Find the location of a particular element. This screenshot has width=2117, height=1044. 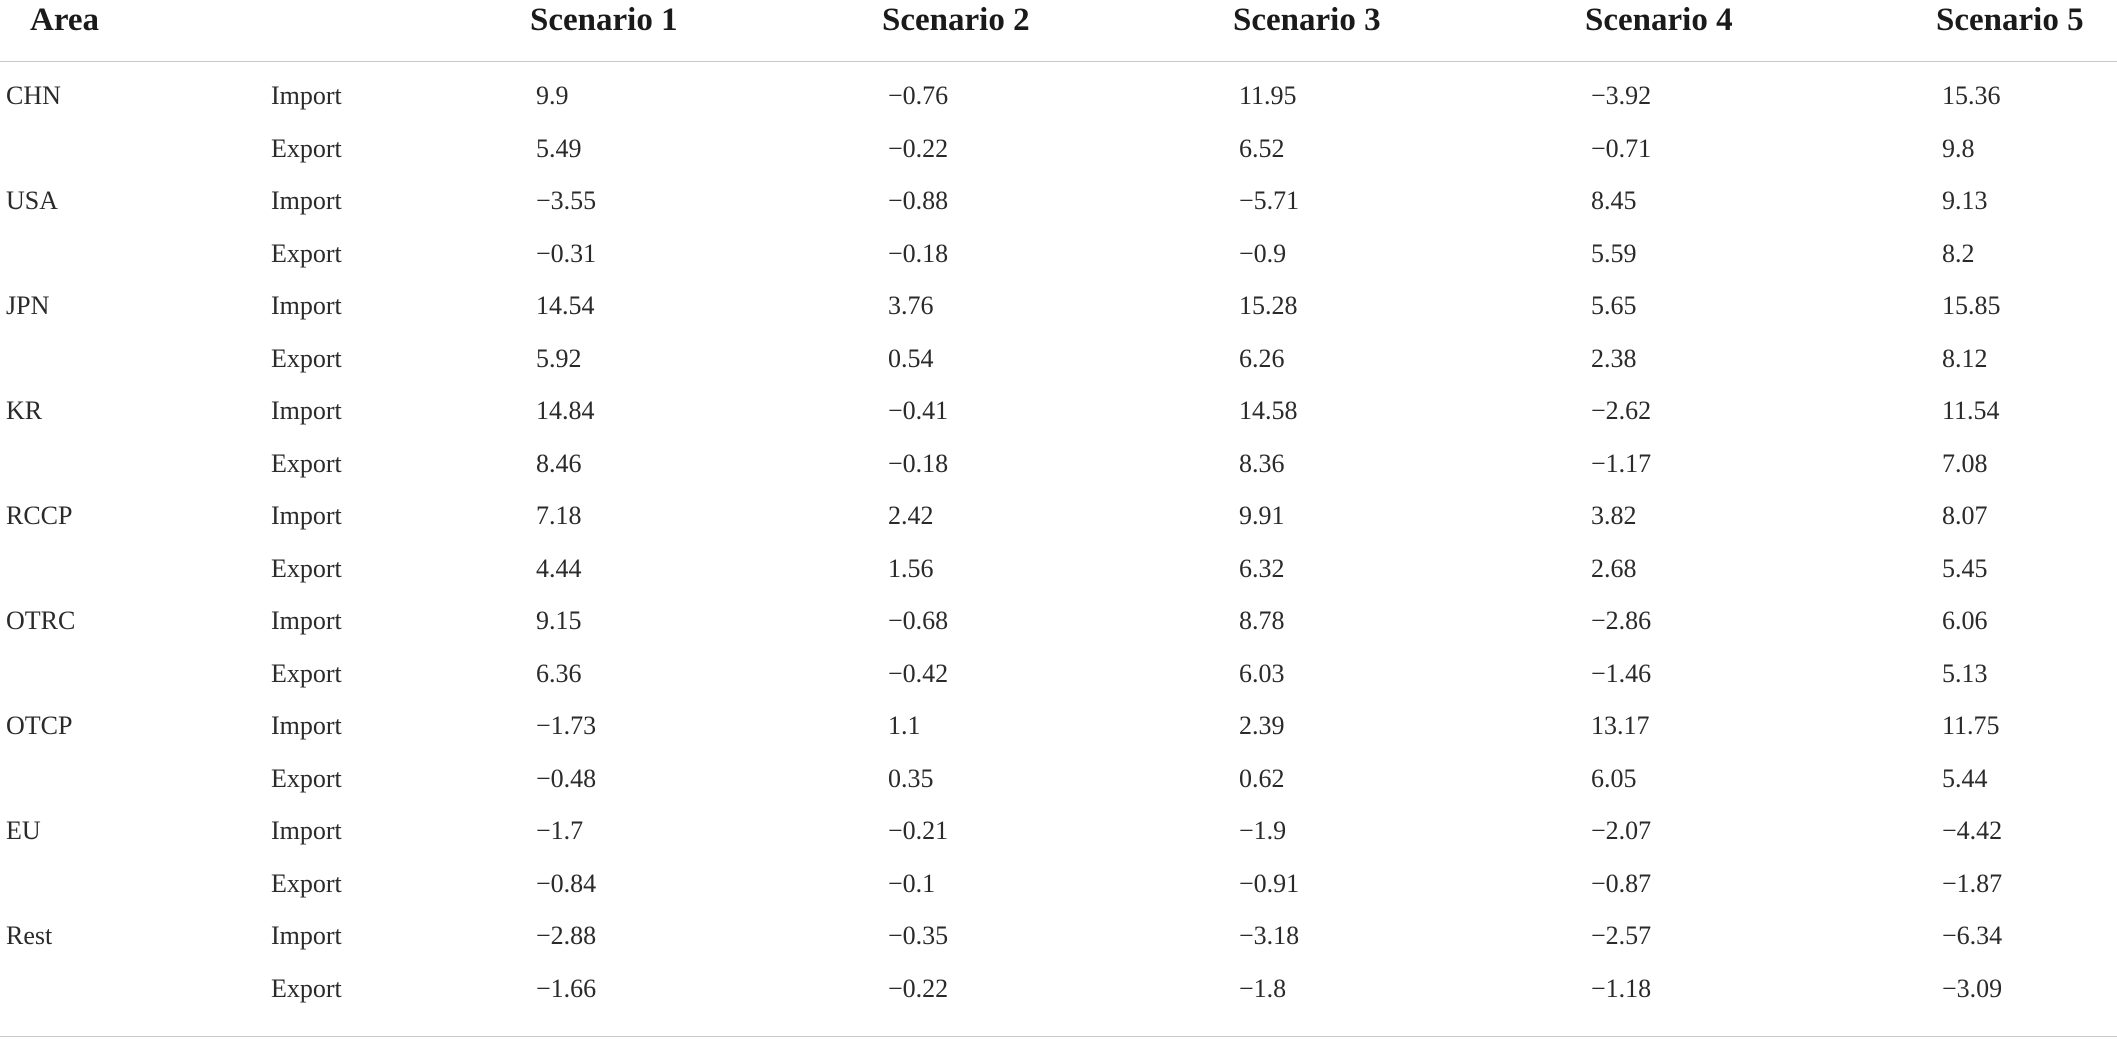

scenario-2-cell: 0.35 is located at coordinates (911, 778).